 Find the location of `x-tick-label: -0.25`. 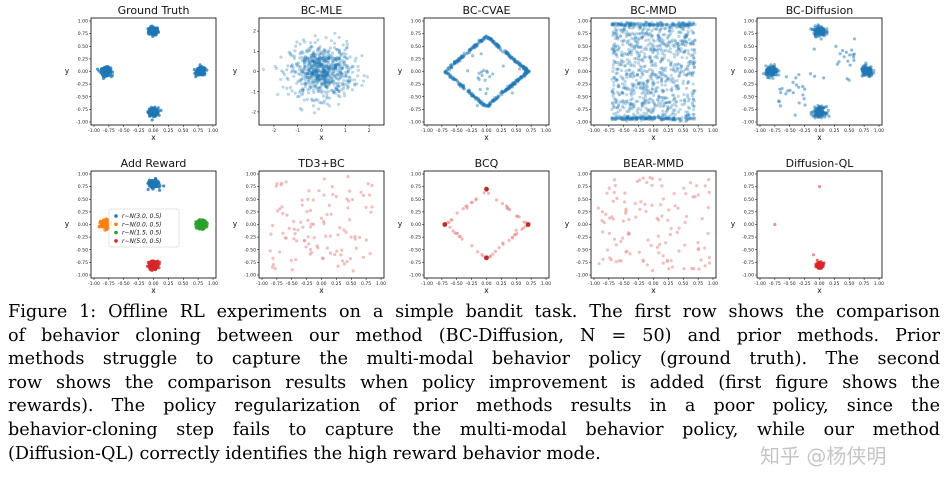

x-tick-label: -0.25 is located at coordinates (639, 131).